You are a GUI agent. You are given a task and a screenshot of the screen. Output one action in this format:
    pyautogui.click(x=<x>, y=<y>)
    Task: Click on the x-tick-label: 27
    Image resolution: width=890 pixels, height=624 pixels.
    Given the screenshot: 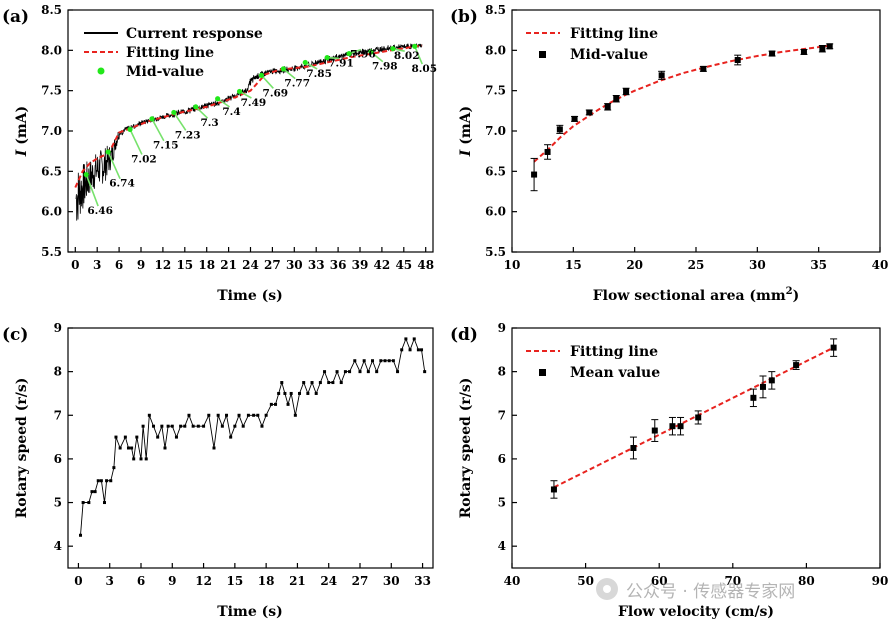 What is the action you would take?
    pyautogui.click(x=360, y=581)
    